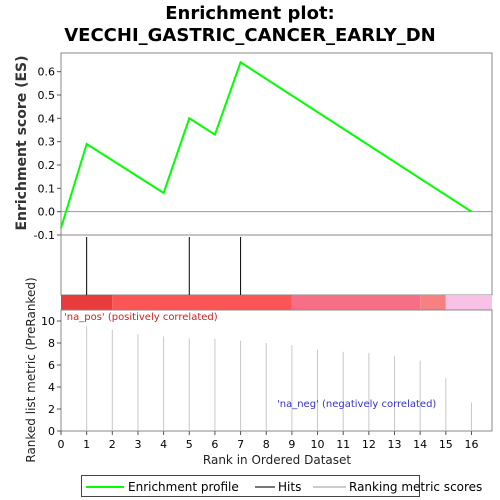  What do you see at coordinates (61, 444) in the screenshot?
I see `x-tick-label: 0` at bounding box center [61, 444].